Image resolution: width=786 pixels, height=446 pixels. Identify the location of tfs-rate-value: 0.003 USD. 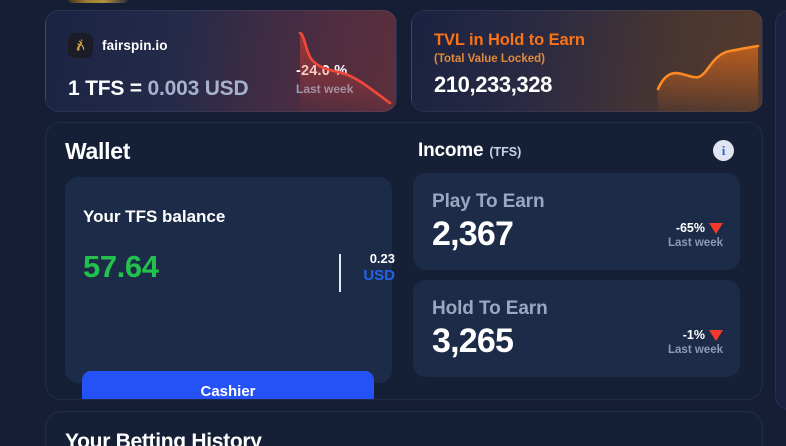
(198, 88).